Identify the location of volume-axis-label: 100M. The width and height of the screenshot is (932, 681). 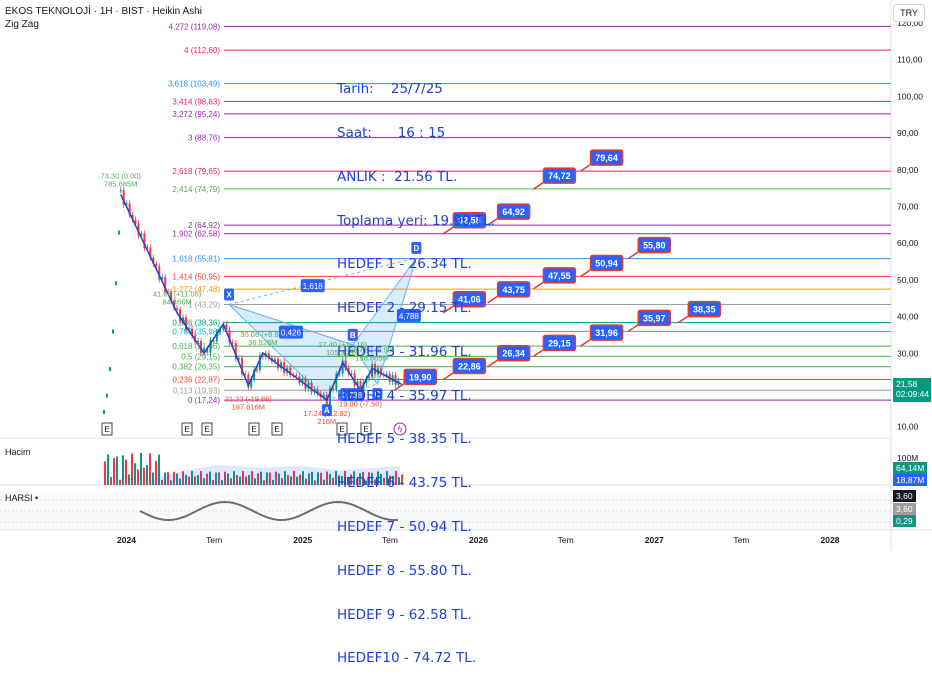
(907, 458).